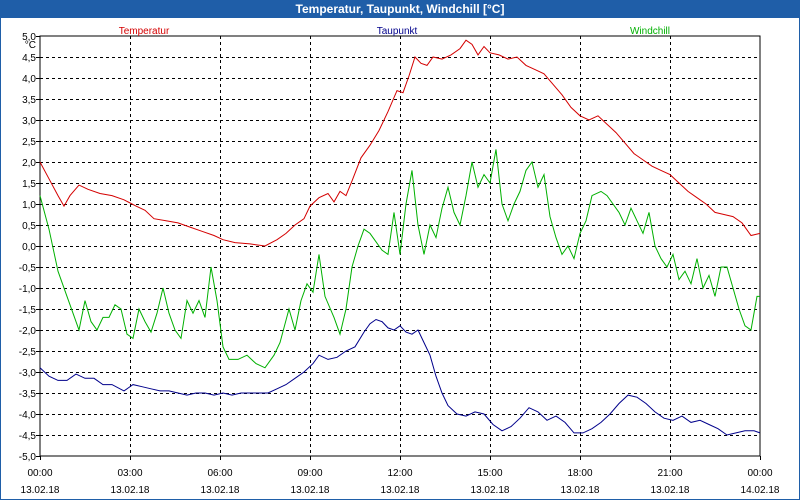  What do you see at coordinates (760, 490) in the screenshot?
I see `x-tick-label-date: 14.02.18` at bounding box center [760, 490].